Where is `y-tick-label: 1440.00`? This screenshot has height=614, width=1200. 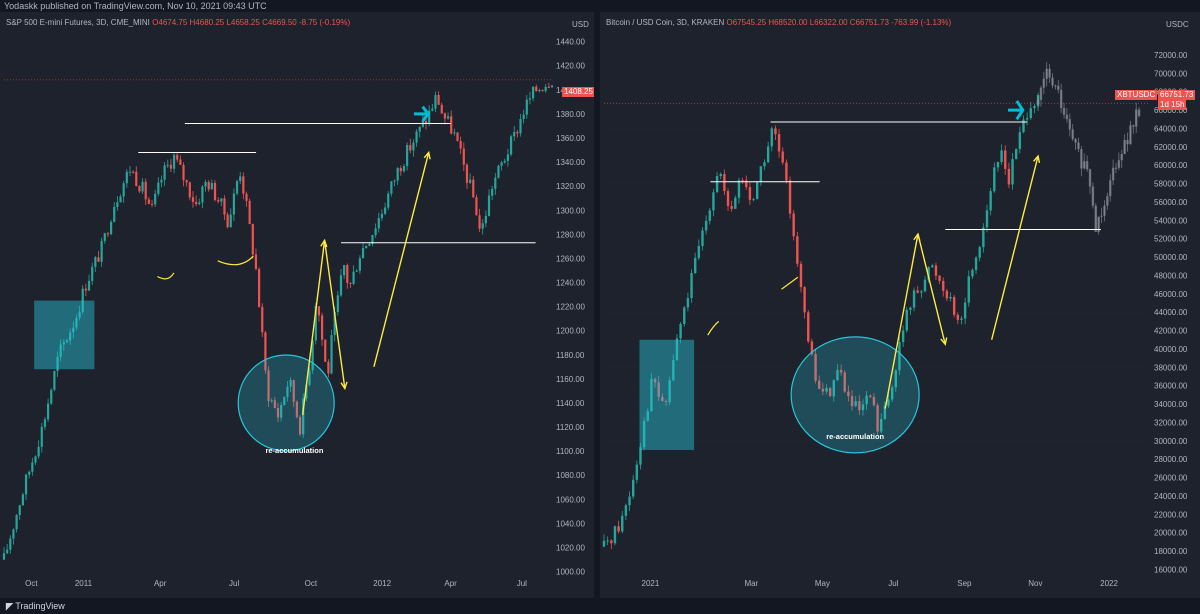
y-tick-label: 1440.00 is located at coordinates (570, 42).